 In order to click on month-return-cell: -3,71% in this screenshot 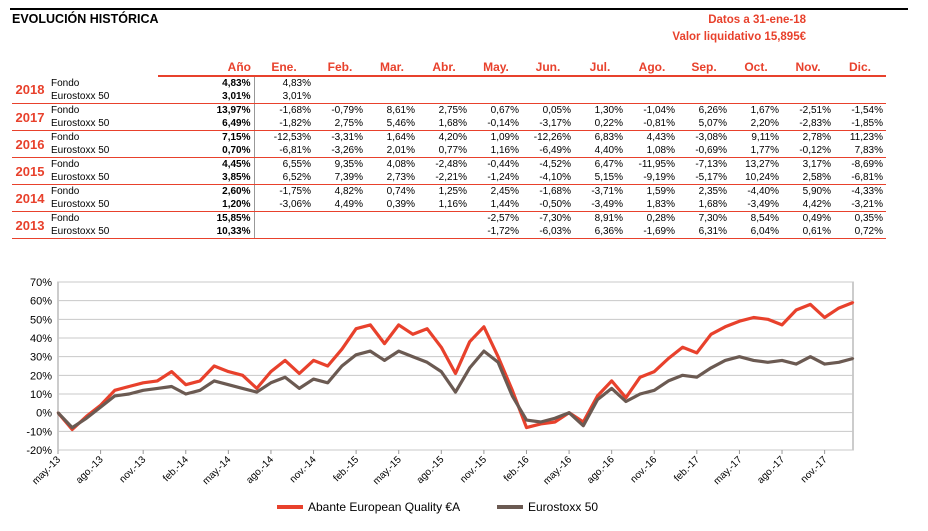, I will do `click(607, 191)`.